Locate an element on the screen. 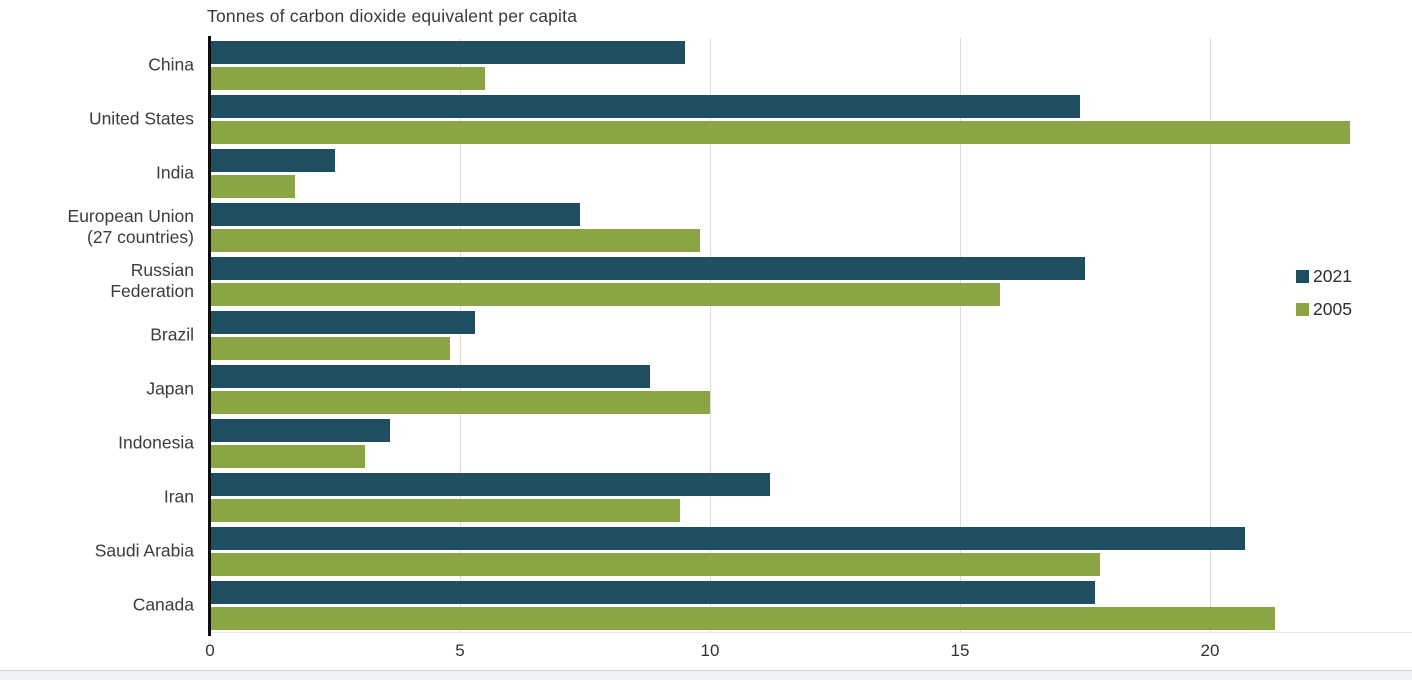 This screenshot has height=680, width=1412. x-tick-label-15: 15 is located at coordinates (960, 650).